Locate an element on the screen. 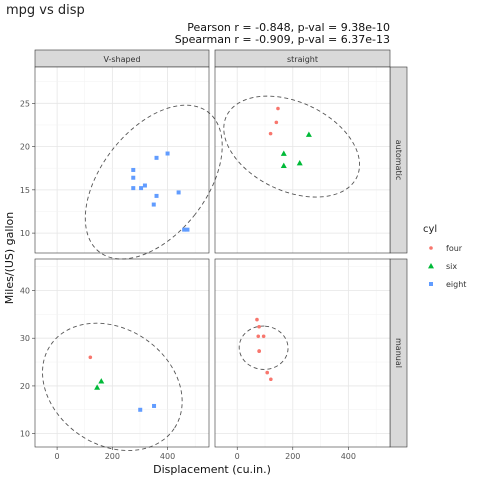  legend-label: four is located at coordinates (454, 248).